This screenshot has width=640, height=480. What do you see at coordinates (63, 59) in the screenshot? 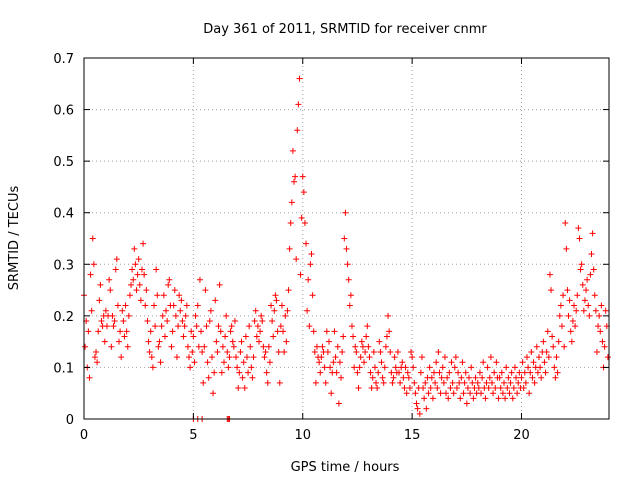
I see `y-tick-label: 0.7` at bounding box center [63, 59].